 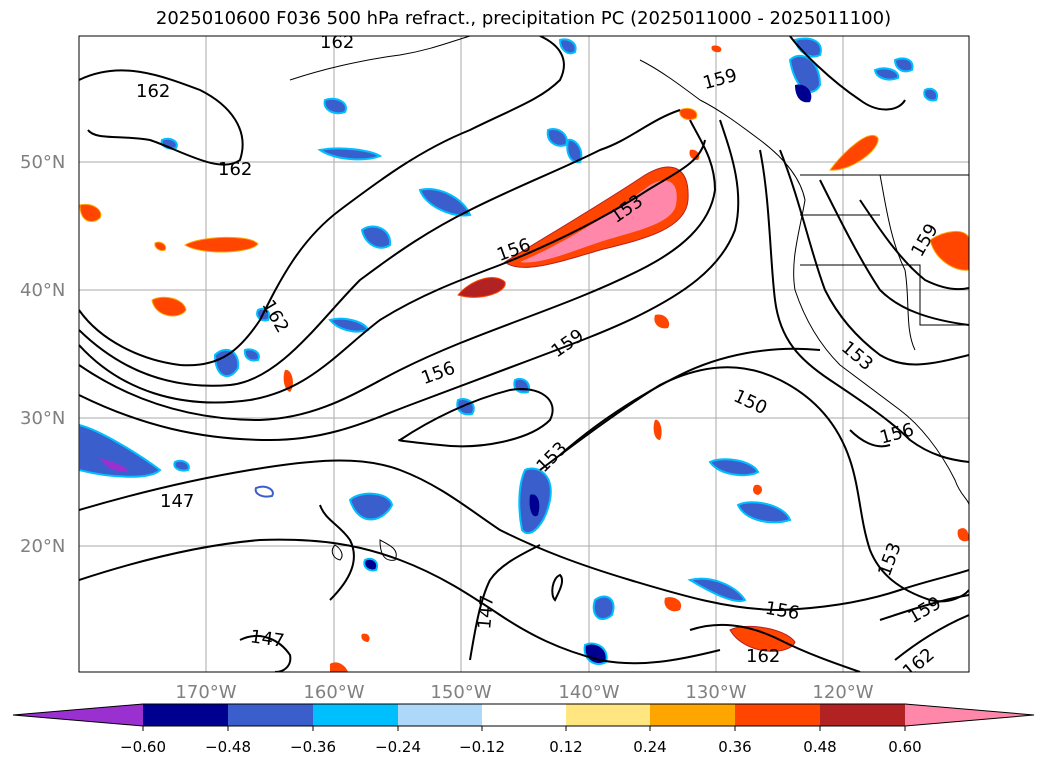 I want to click on colorbar-tick-label: −0.60, so click(x=143, y=747).